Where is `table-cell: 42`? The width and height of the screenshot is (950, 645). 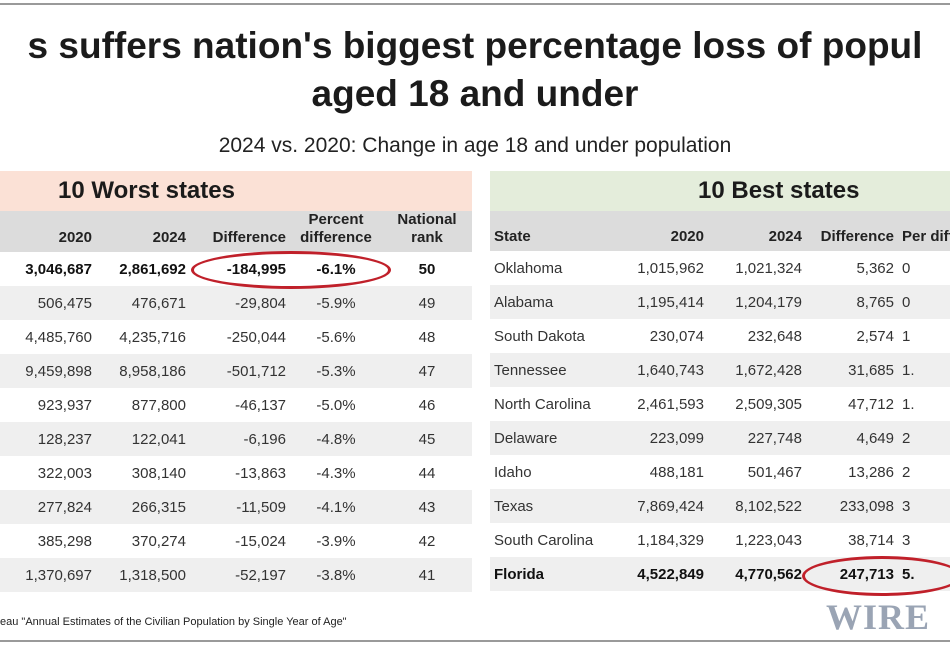 table-cell: 42 is located at coordinates (427, 541).